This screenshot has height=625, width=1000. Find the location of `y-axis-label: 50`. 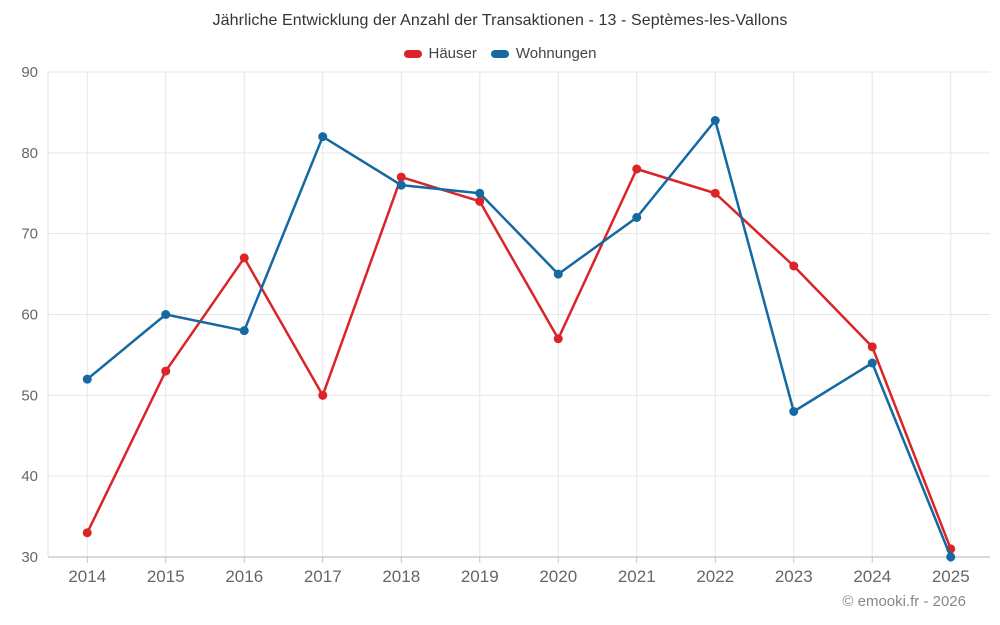

y-axis-label: 50 is located at coordinates (29, 395).